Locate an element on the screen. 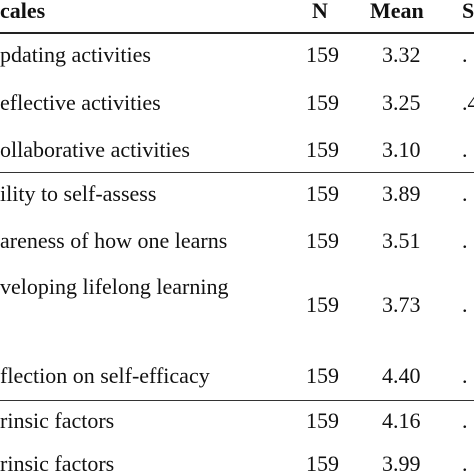  row-label: eflective activities is located at coordinates (80, 102).